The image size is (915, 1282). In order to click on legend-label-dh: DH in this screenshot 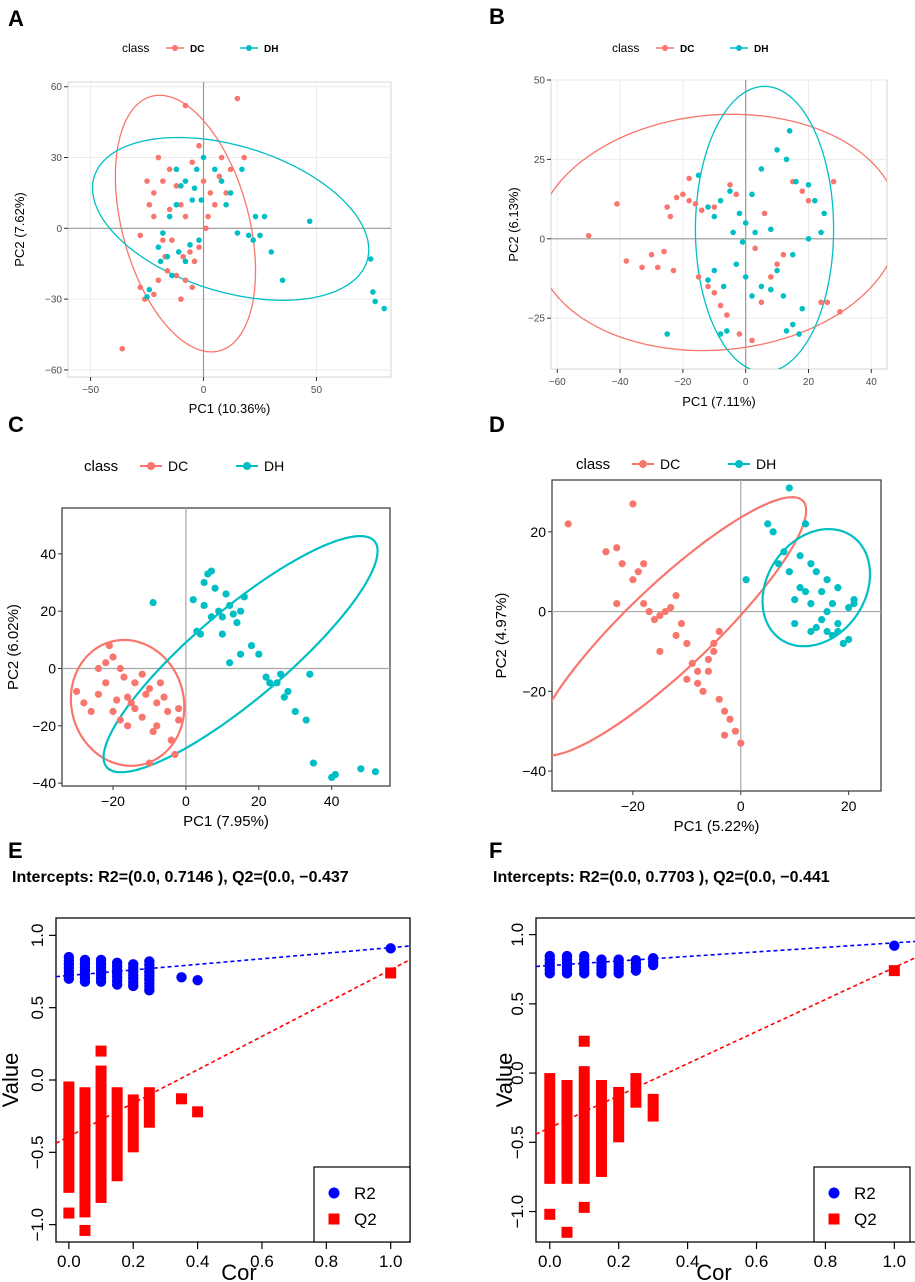, I will do `click(761, 49)`.